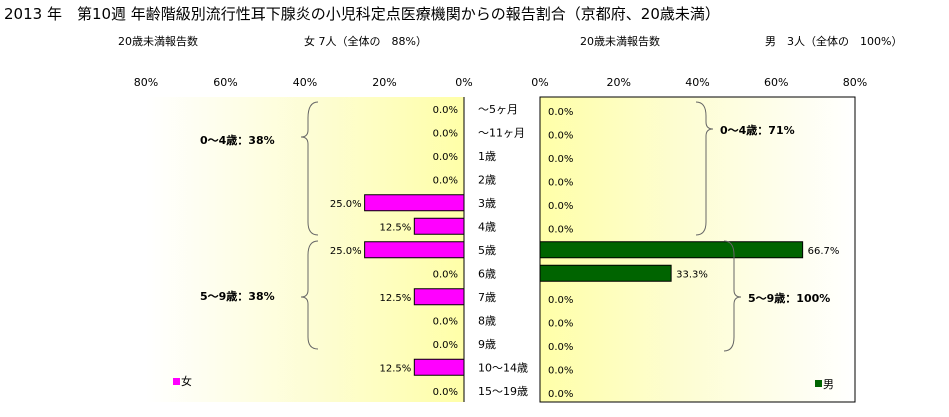 The image size is (949, 417). Describe the element at coordinates (757, 130) in the screenshot. I see `male-group-label-0-4: 0～4歳：71%` at that location.